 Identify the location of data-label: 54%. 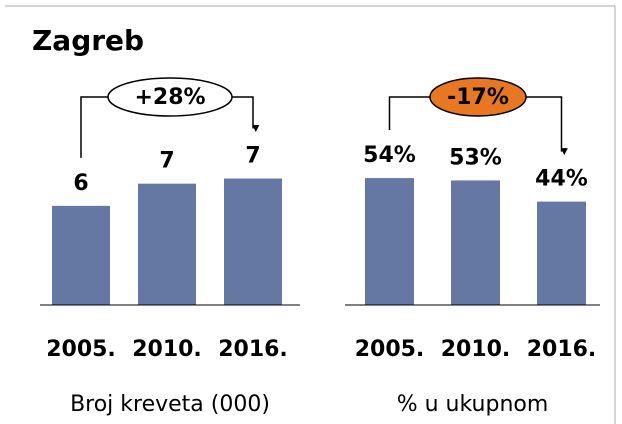
(389, 155).